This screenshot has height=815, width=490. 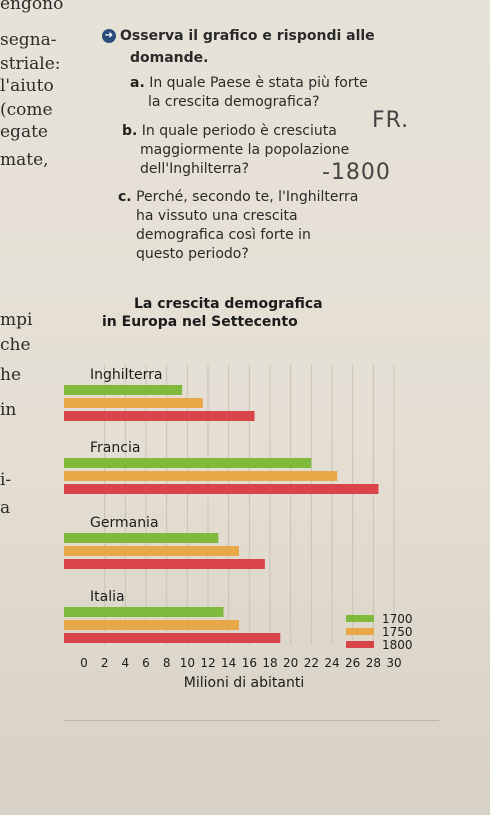 I want to click on left-word: (come, so click(x=26, y=110).